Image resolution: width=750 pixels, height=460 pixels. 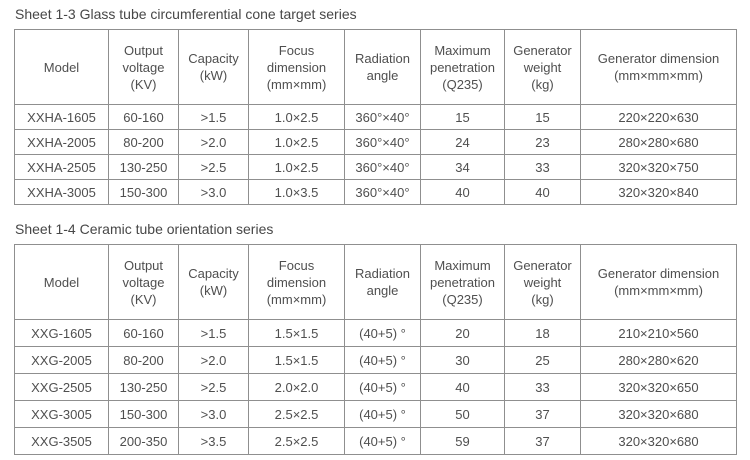 What do you see at coordinates (658, 387) in the screenshot?
I see `cell-generator-dimension: 320×320×650` at bounding box center [658, 387].